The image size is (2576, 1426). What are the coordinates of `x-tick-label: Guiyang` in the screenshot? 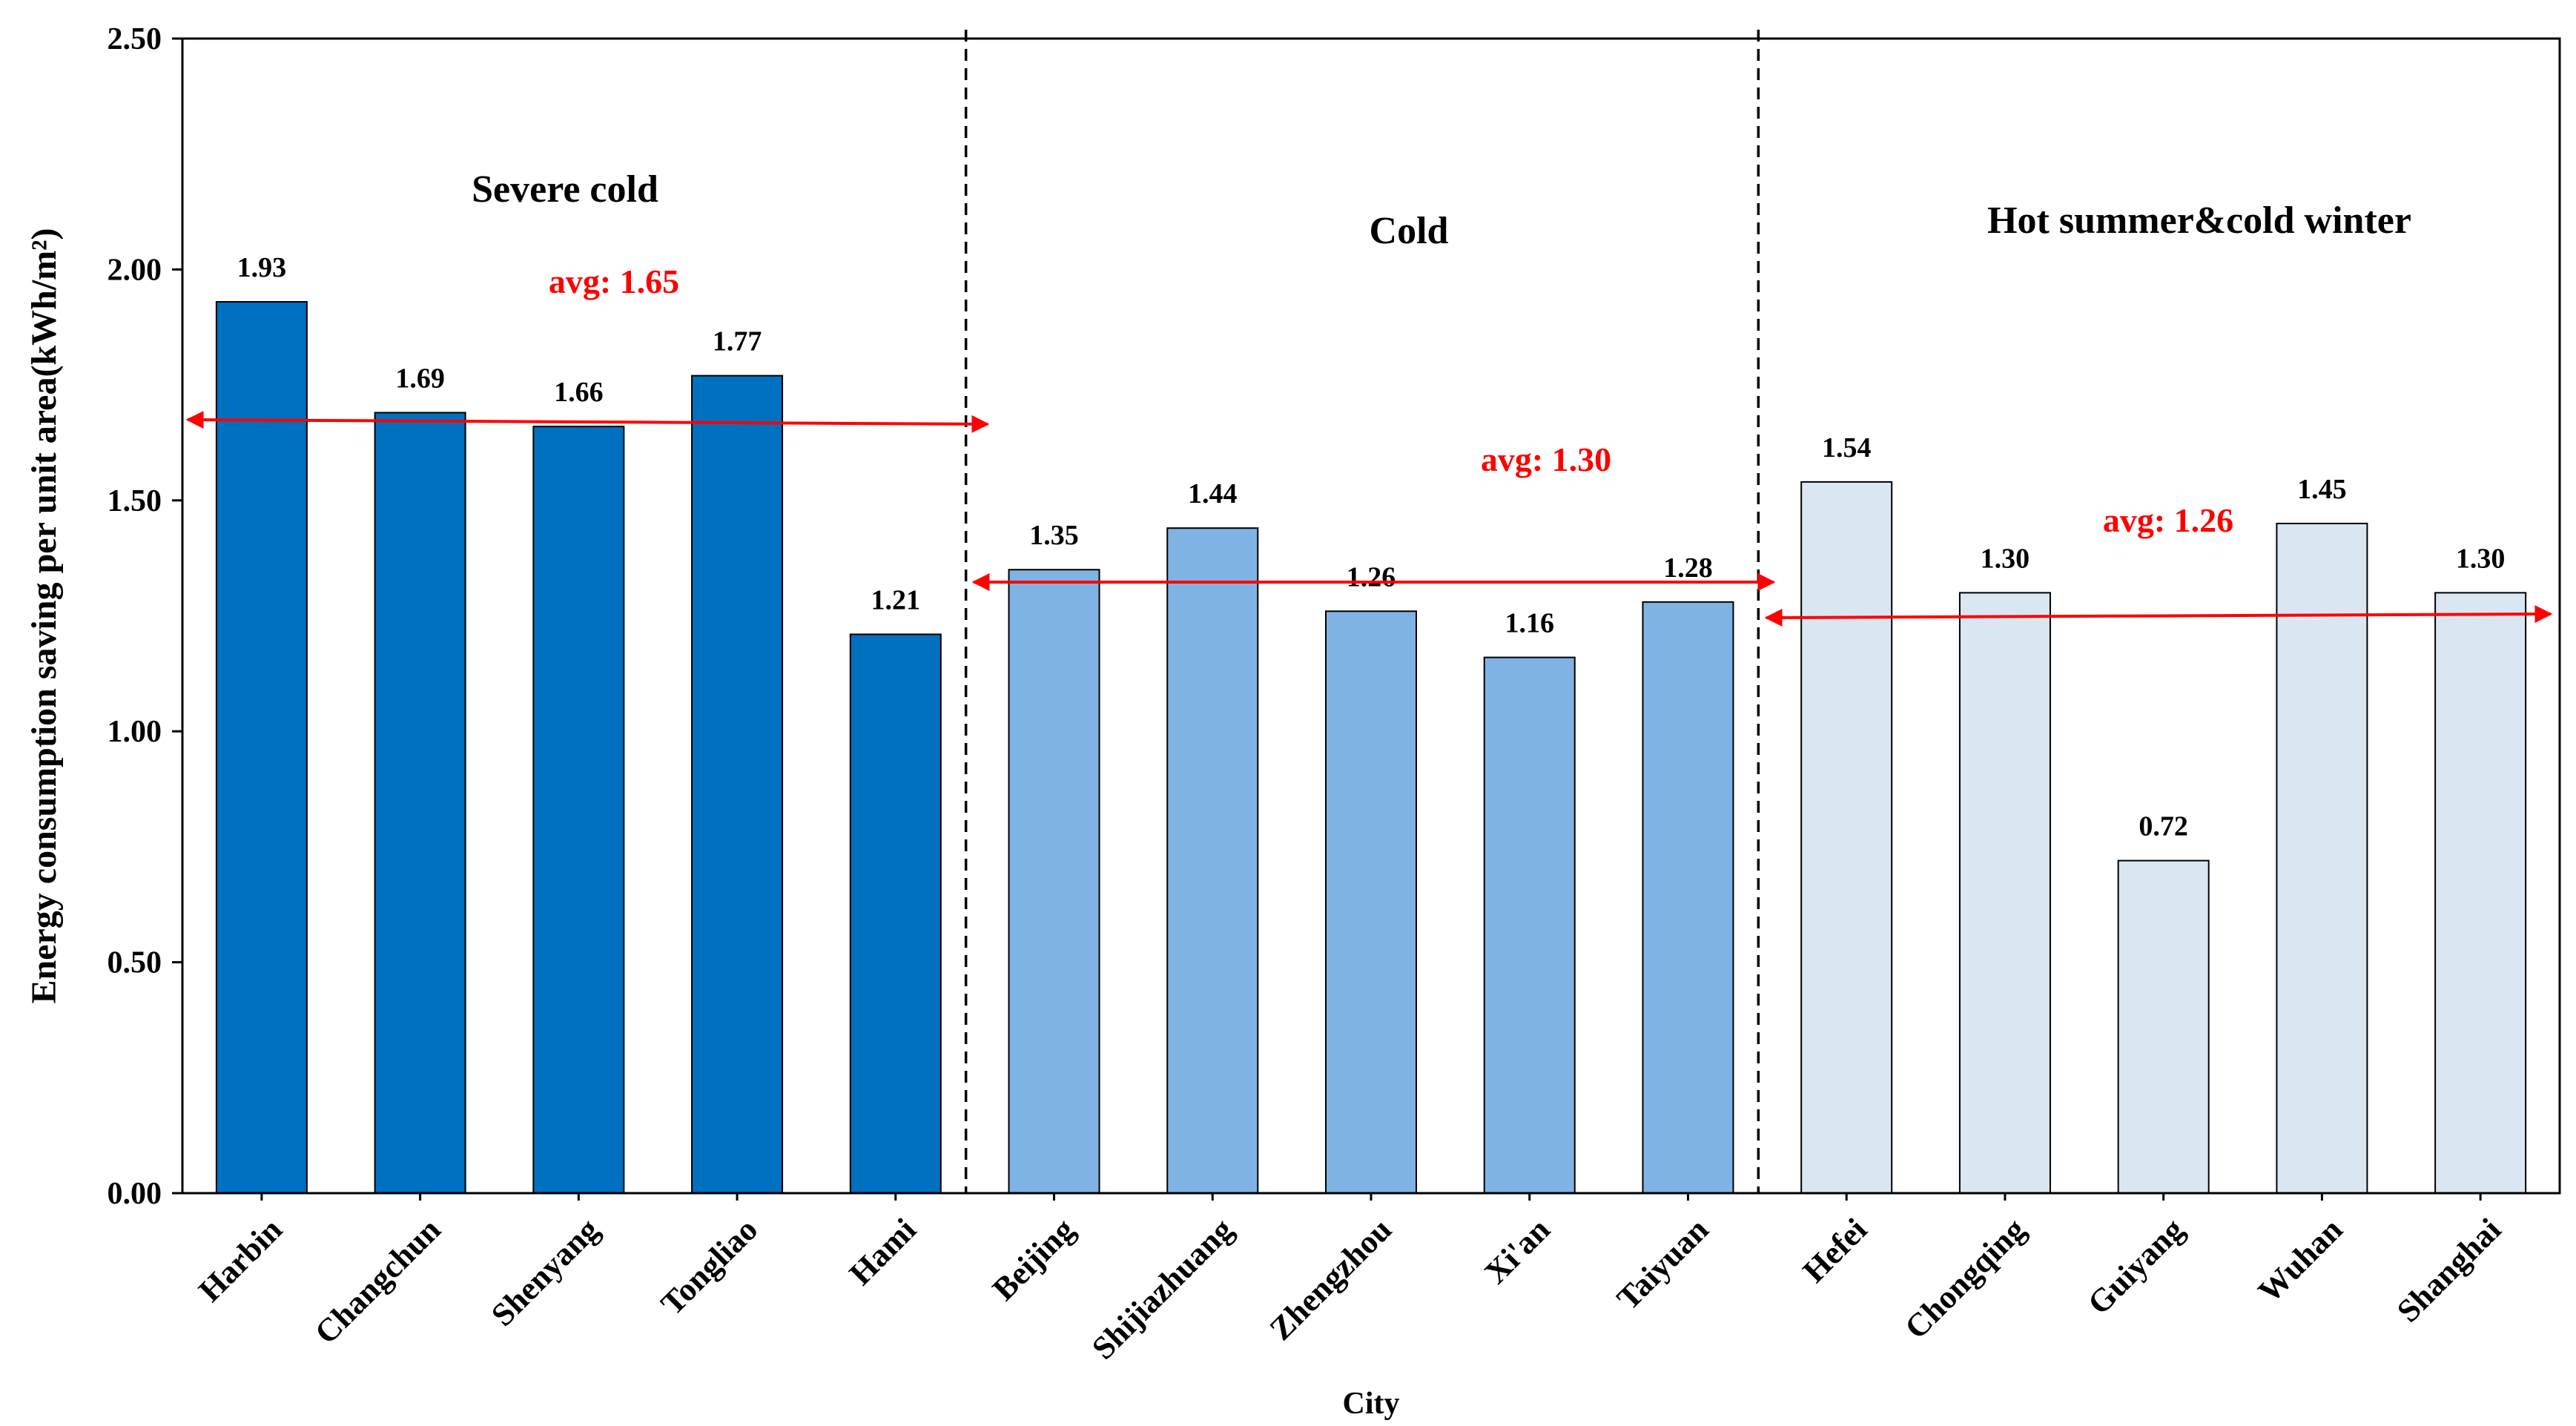 It's located at (2136, 1266).